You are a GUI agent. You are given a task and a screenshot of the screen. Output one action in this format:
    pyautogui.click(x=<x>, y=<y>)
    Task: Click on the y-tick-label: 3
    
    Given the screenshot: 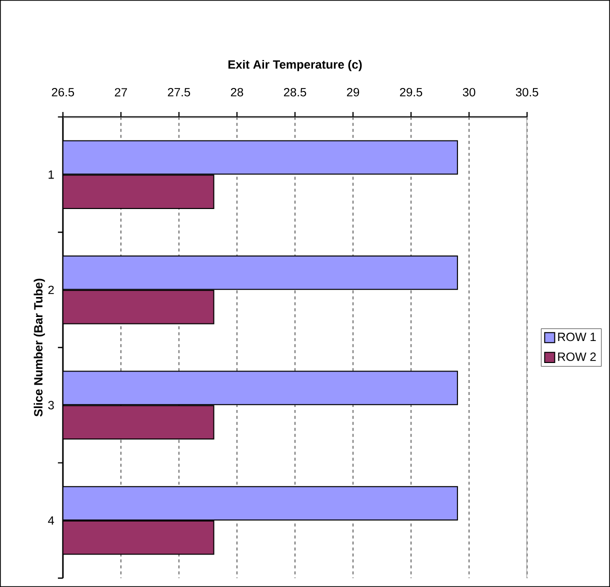 What is the action you would take?
    pyautogui.click(x=51, y=405)
    